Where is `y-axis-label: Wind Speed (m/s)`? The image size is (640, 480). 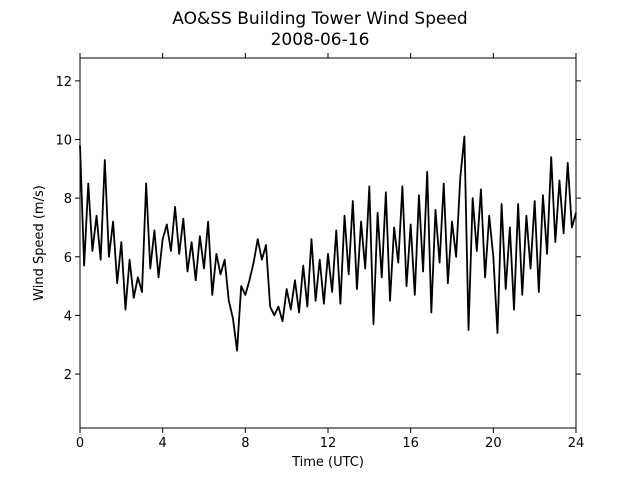 y-axis-label: Wind Speed (m/s) is located at coordinates (39, 243).